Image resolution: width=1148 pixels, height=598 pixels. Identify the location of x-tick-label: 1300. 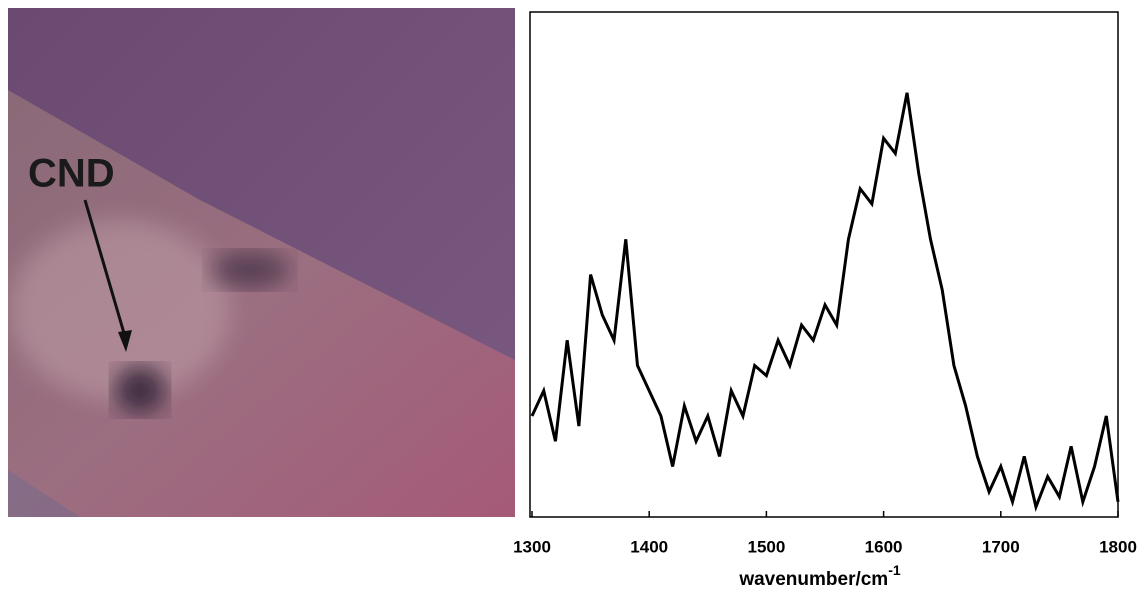
(532, 546).